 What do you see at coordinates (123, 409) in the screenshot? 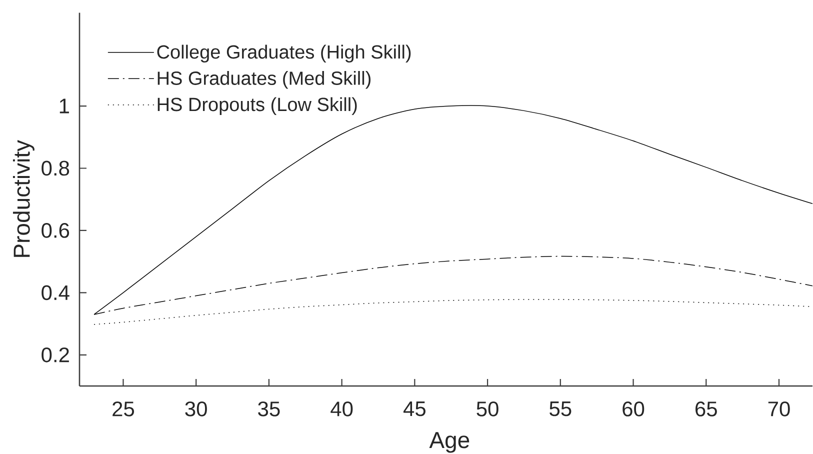
I see `x-tick-label: 25` at bounding box center [123, 409].